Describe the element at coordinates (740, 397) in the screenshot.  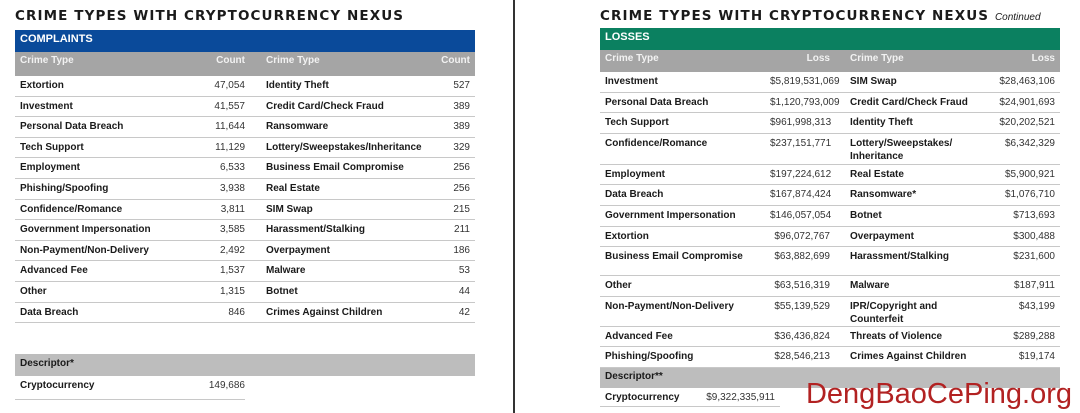
I see `crypto-value: $9,322,335,911` at that location.